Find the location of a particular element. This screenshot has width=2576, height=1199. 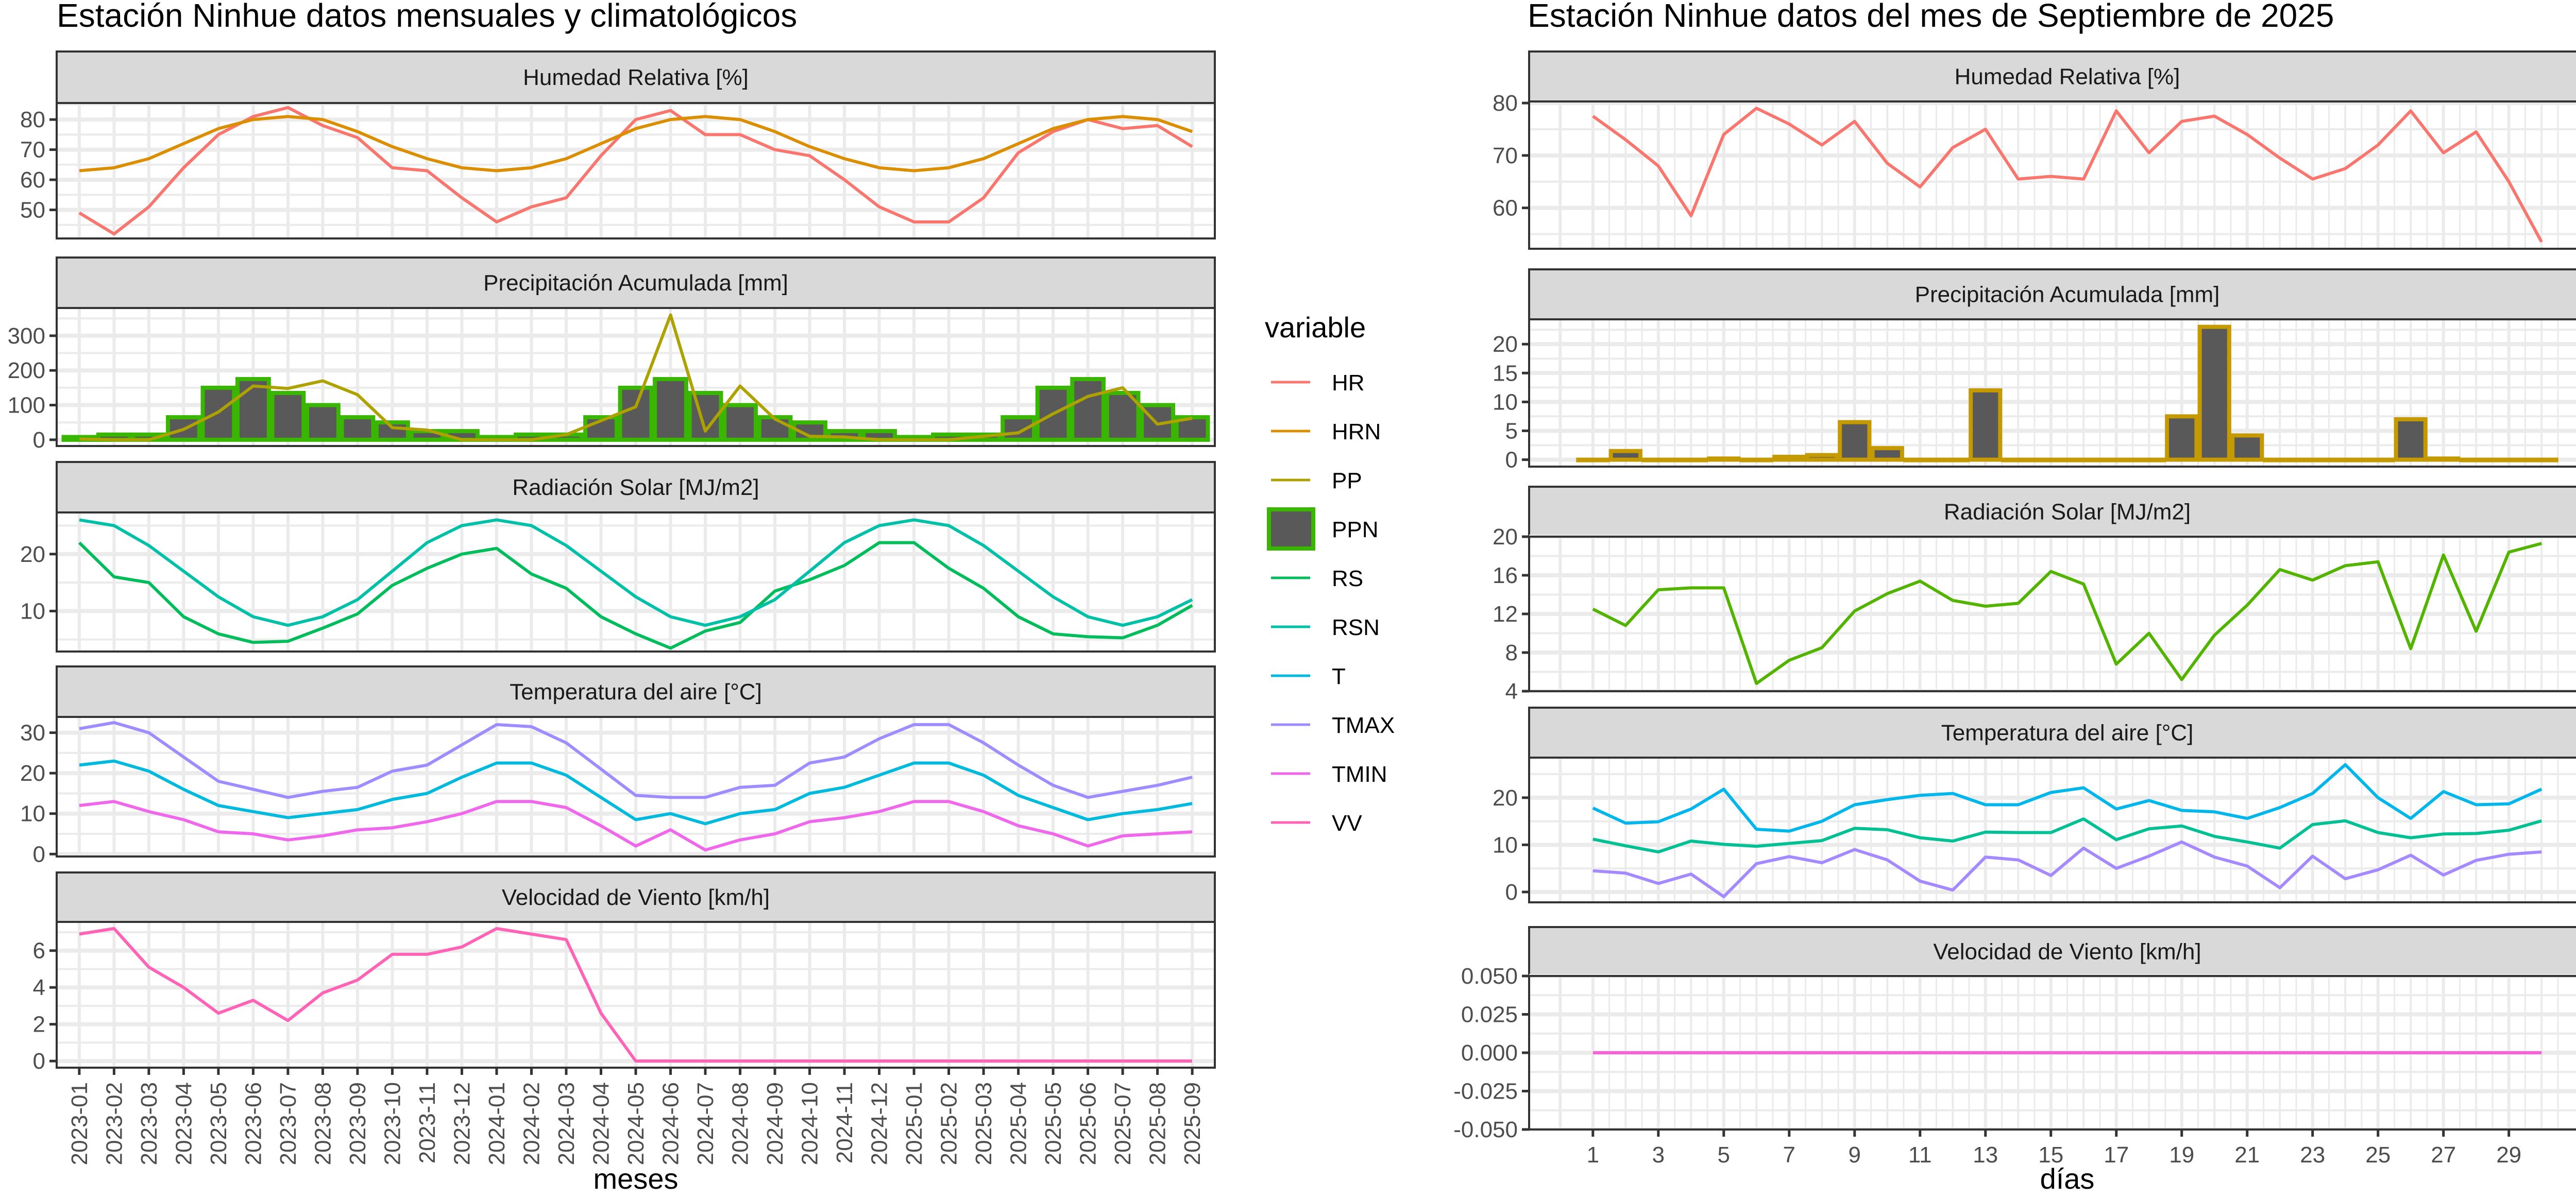

x-tick-label: 29 is located at coordinates (2508, 1155).